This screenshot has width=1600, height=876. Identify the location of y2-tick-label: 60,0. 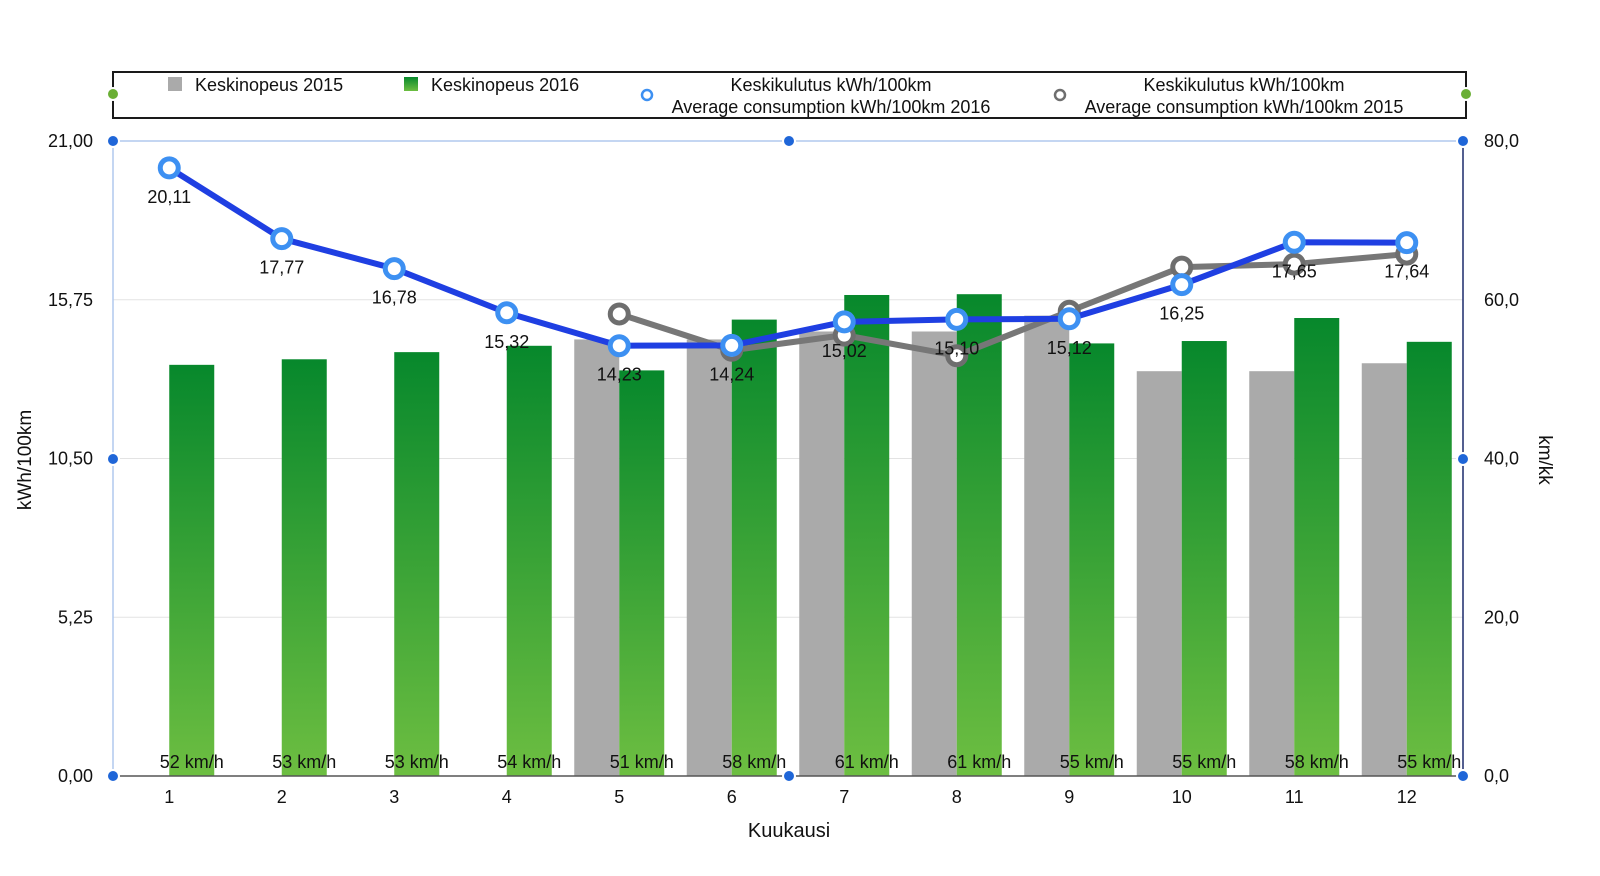
(1501, 300).